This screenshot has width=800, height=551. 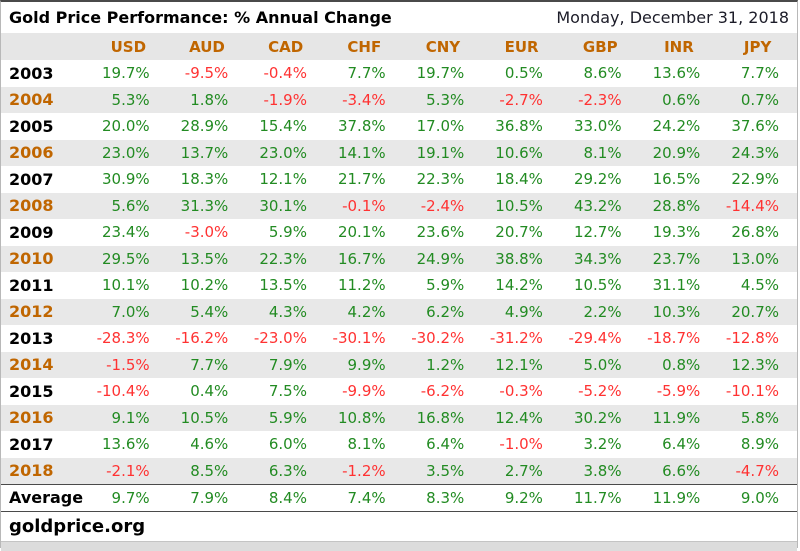 What do you see at coordinates (519, 126) in the screenshot?
I see `cell-value: 36.8%` at bounding box center [519, 126].